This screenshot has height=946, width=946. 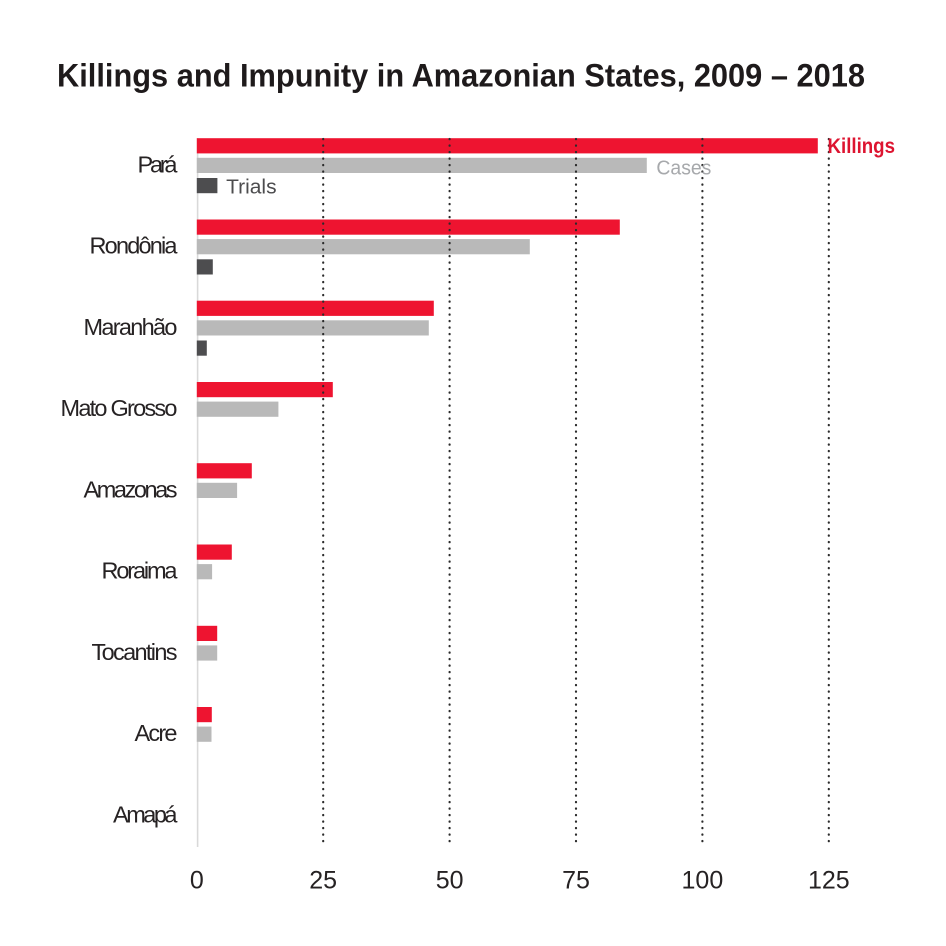 What do you see at coordinates (323, 881) in the screenshot?
I see `svg-text: 25` at bounding box center [323, 881].